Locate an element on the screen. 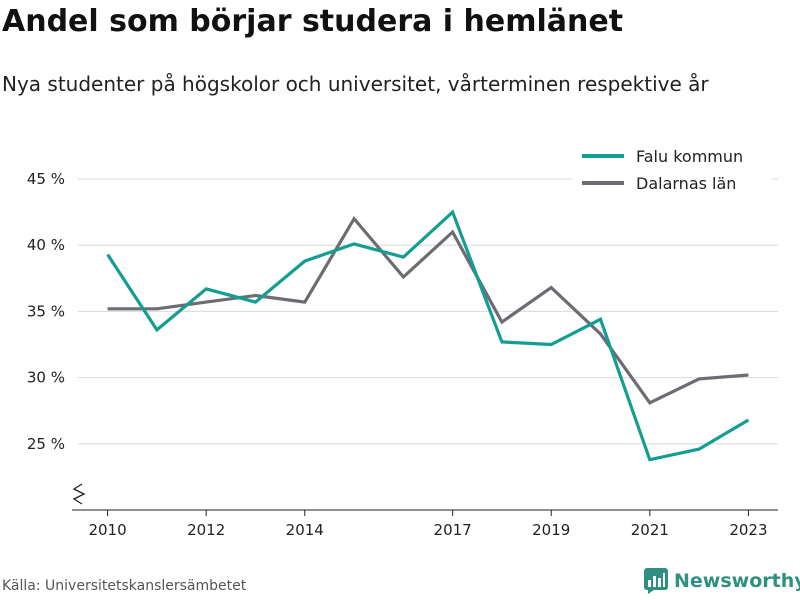  y-tick-label: 45 % is located at coordinates (46, 179).